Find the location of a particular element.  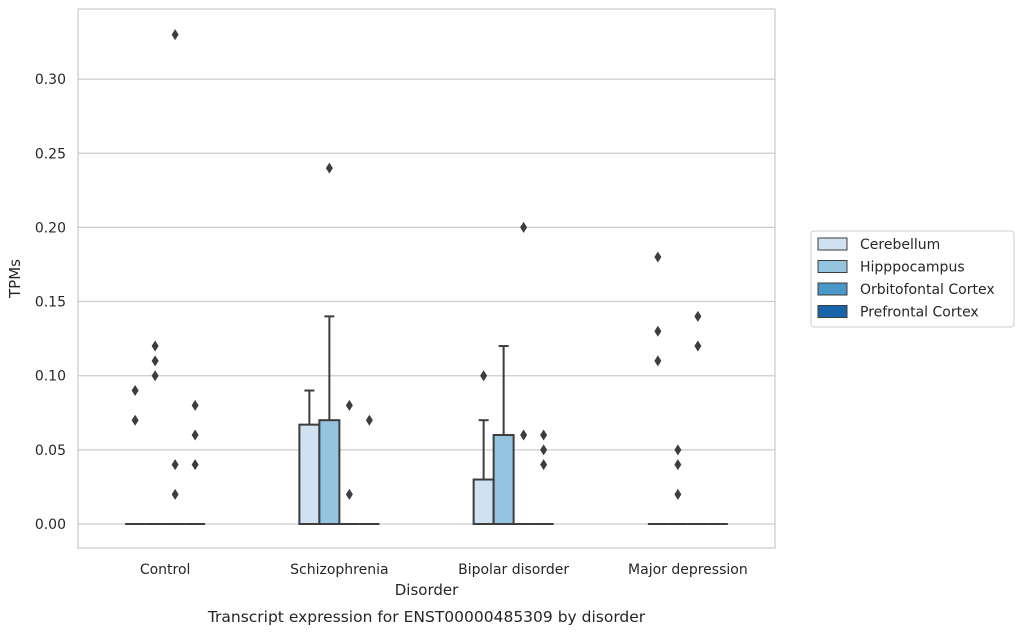

x-tick-label: Control is located at coordinates (165, 570).